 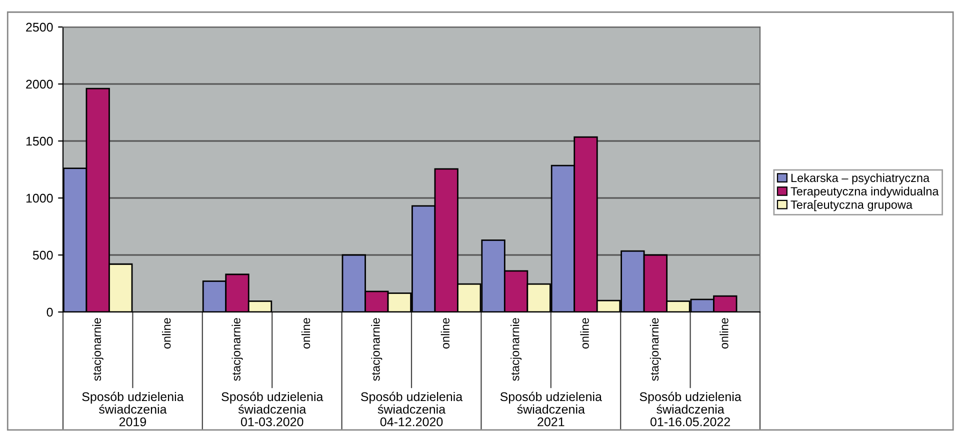 What do you see at coordinates (860, 178) in the screenshot?
I see `legend-label: Lekarska – psychiatryczna` at bounding box center [860, 178].